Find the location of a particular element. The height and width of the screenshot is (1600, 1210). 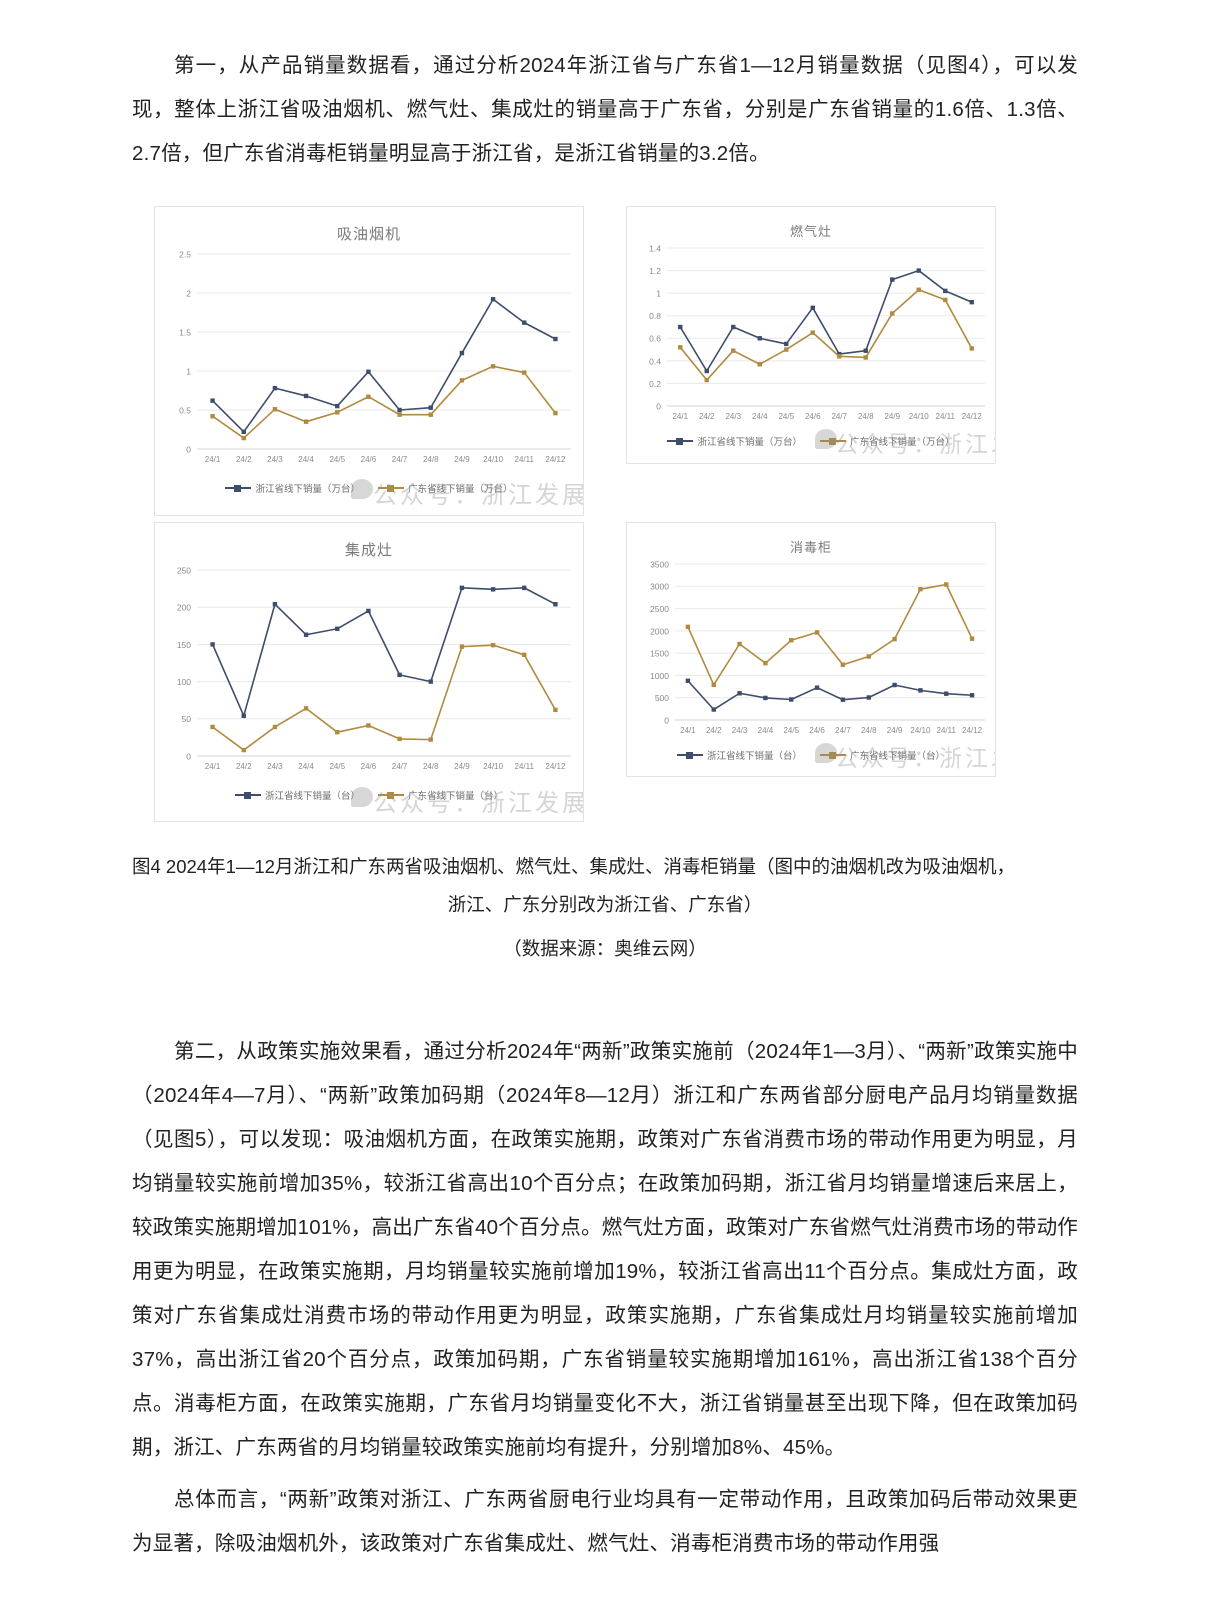

svg-text: 2000 is located at coordinates (659, 631).